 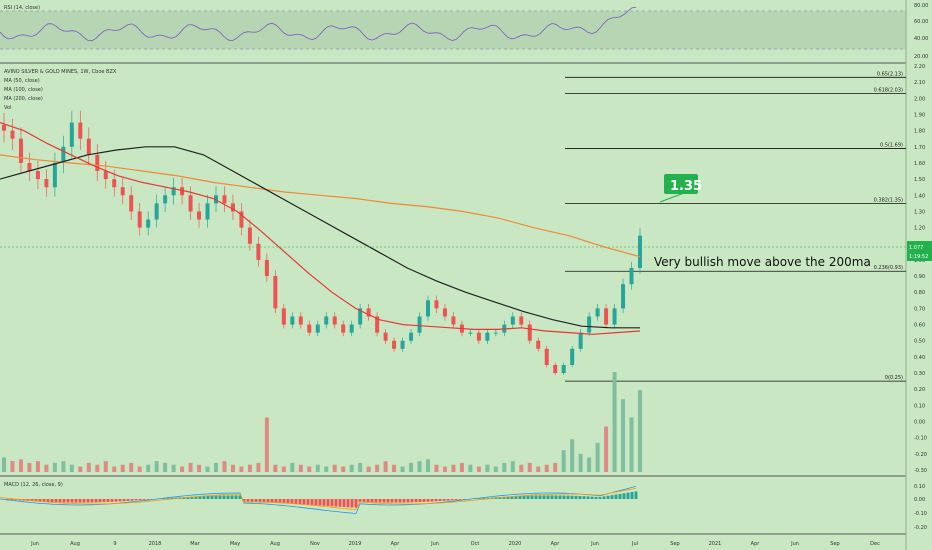 What do you see at coordinates (515, 544) in the screenshot?
I see `time-tick: 2020` at bounding box center [515, 544].